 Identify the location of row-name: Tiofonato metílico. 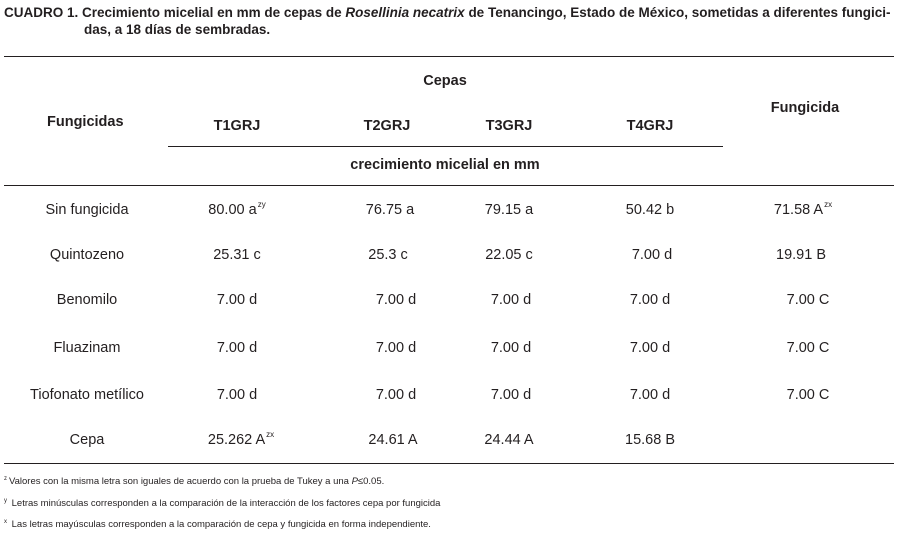
(87, 395).